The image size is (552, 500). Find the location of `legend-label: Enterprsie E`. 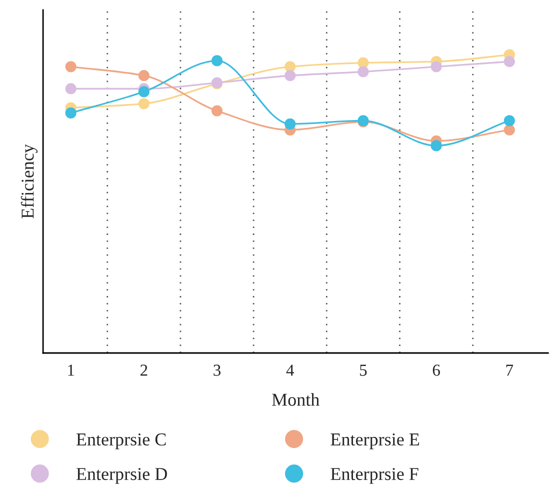

legend-label: Enterprsie E is located at coordinates (375, 441).